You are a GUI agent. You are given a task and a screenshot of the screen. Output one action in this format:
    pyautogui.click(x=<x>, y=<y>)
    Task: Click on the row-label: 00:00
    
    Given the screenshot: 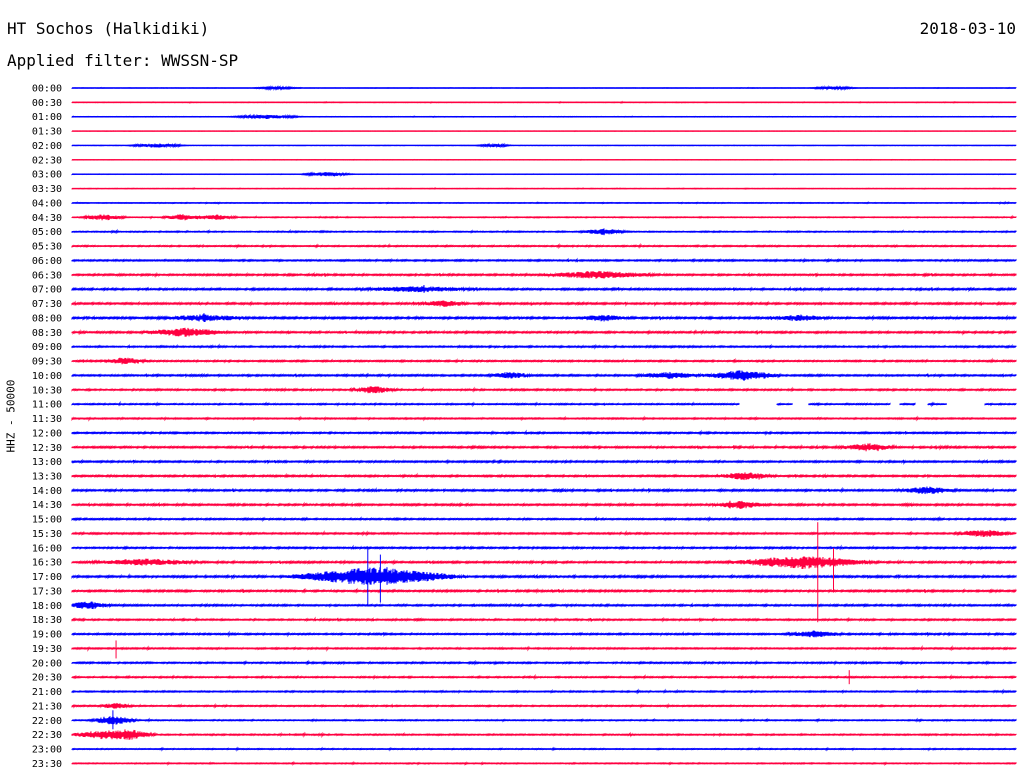 What is the action you would take?
    pyautogui.click(x=47, y=89)
    